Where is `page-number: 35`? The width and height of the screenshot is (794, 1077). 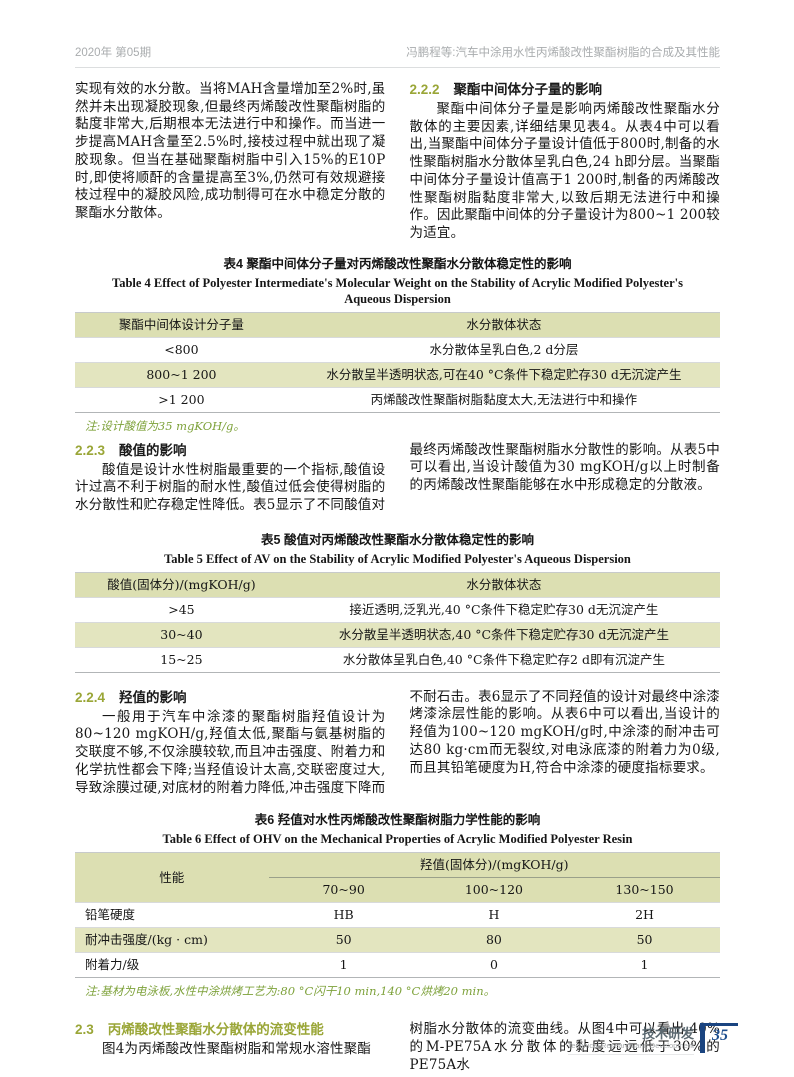 page-number: 35 is located at coordinates (719, 1038).